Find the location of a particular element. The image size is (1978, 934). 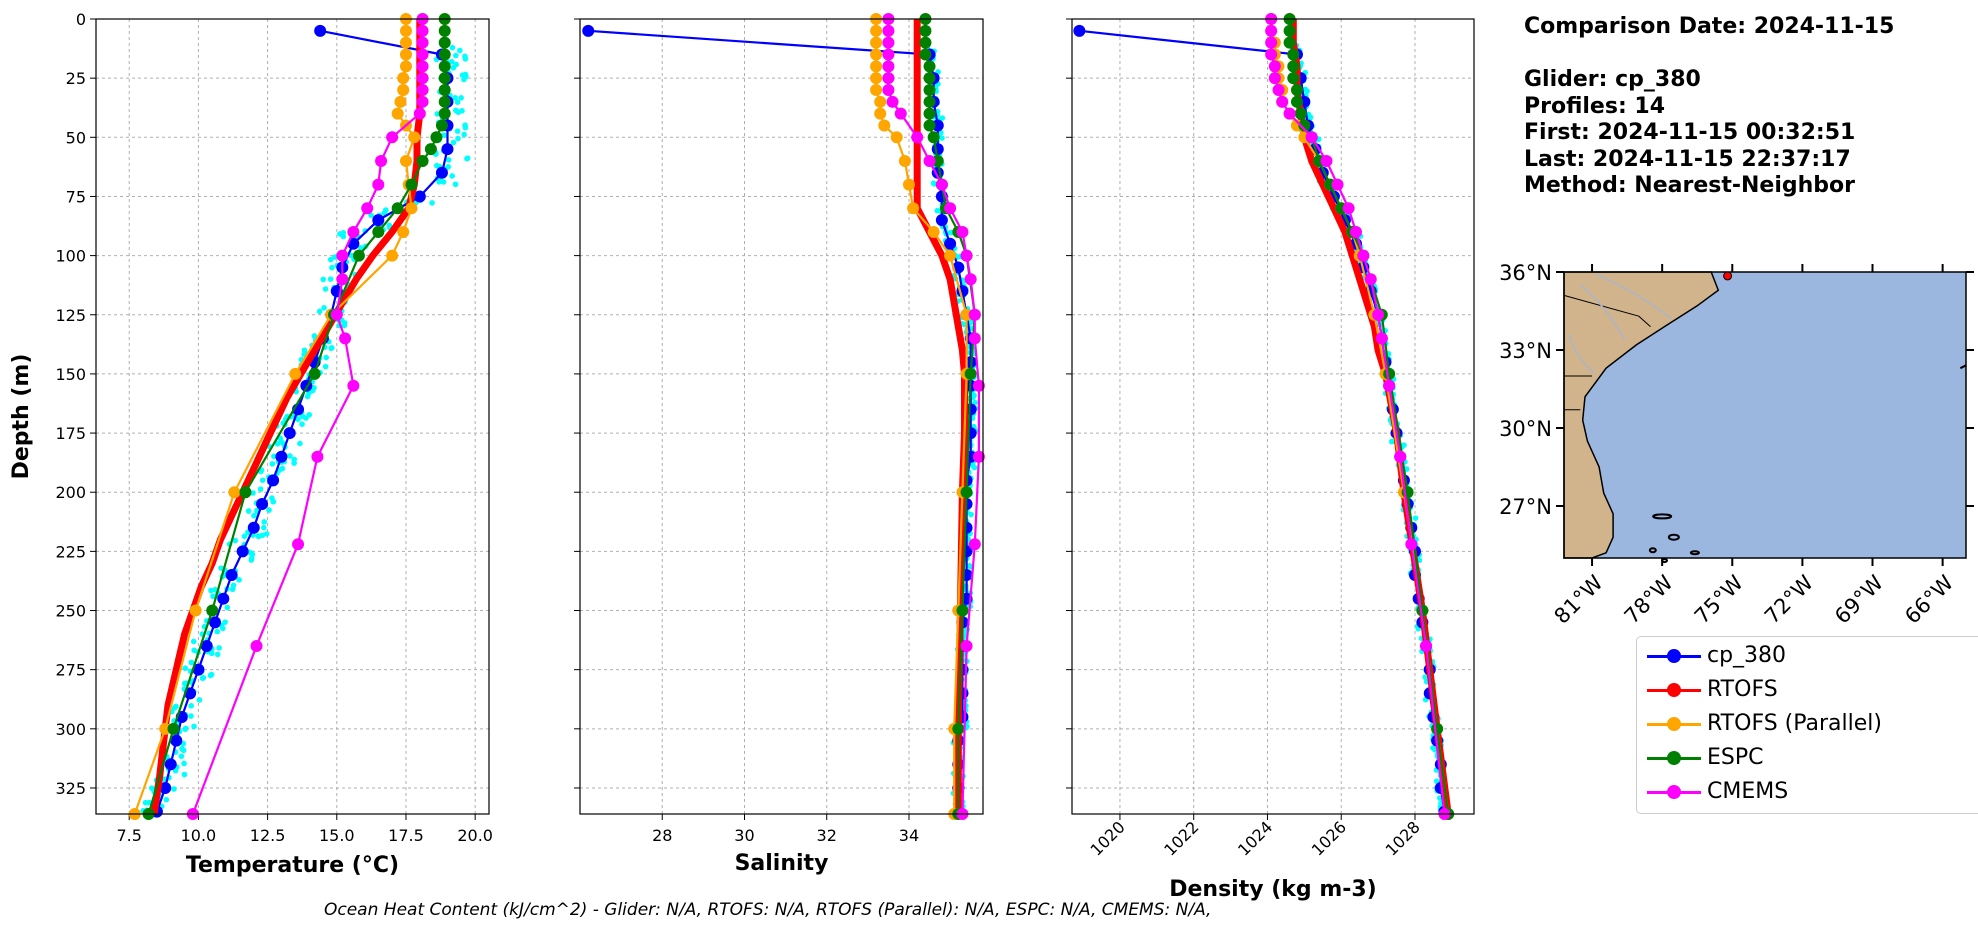

glider-position-marker is located at coordinates (1728, 276).